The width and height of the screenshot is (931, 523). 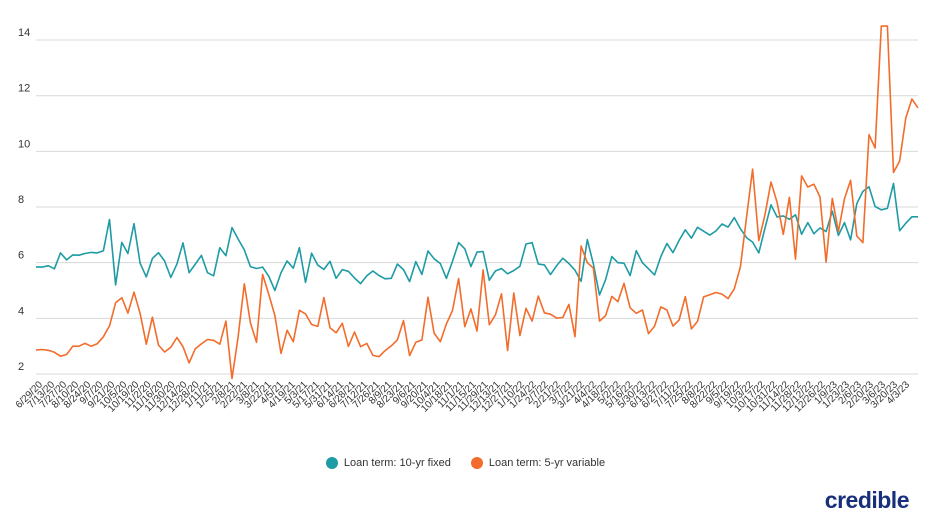 I want to click on legend-swatch-5yr-variable, so click(x=476, y=463).